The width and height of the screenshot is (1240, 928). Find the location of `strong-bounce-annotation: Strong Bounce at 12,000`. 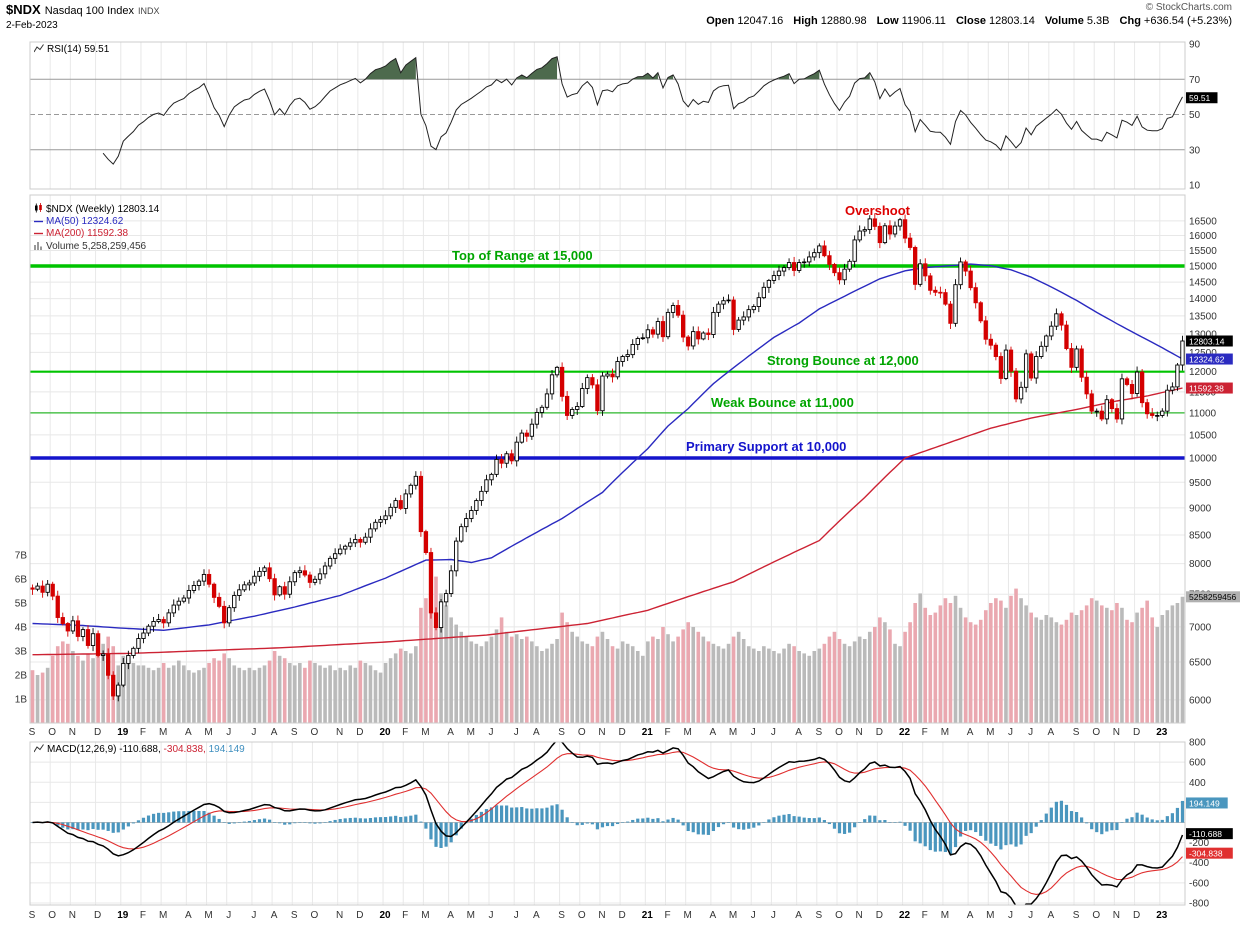

strong-bounce-annotation: Strong Bounce at 12,000 is located at coordinates (843, 360).